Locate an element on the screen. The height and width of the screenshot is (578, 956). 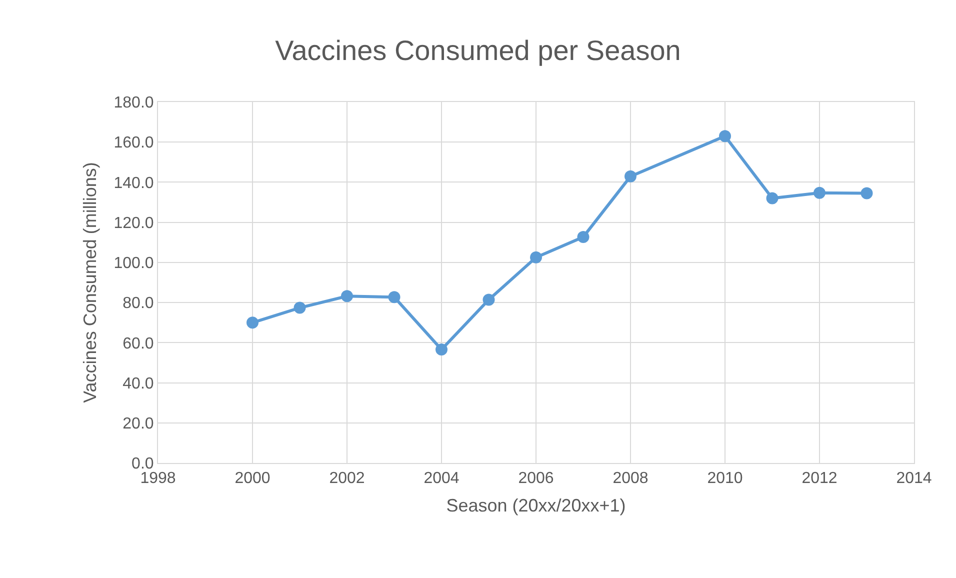
y-tick-label: 80.0 is located at coordinates (138, 303).